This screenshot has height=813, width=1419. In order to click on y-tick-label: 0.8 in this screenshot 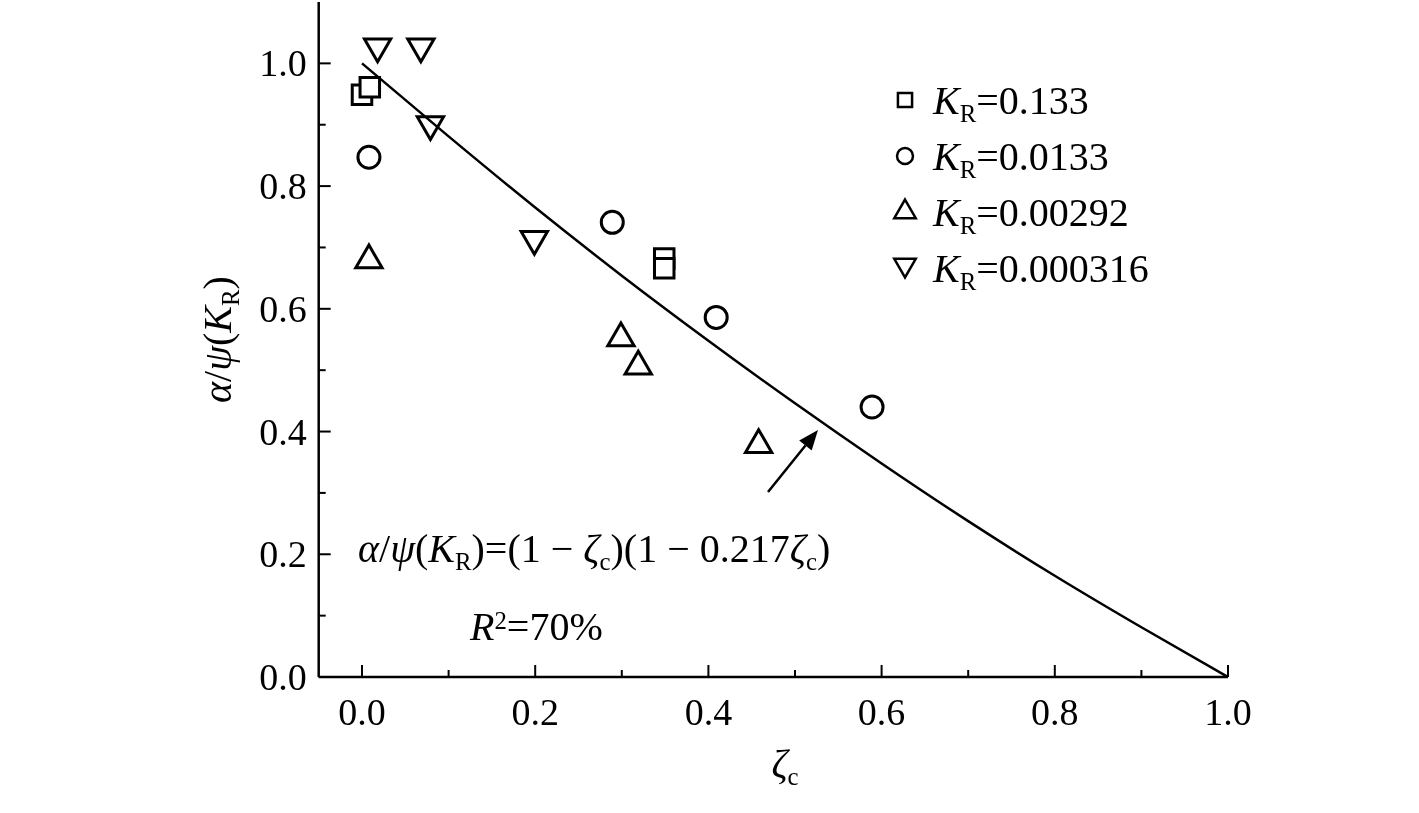, I will do `click(283, 186)`.